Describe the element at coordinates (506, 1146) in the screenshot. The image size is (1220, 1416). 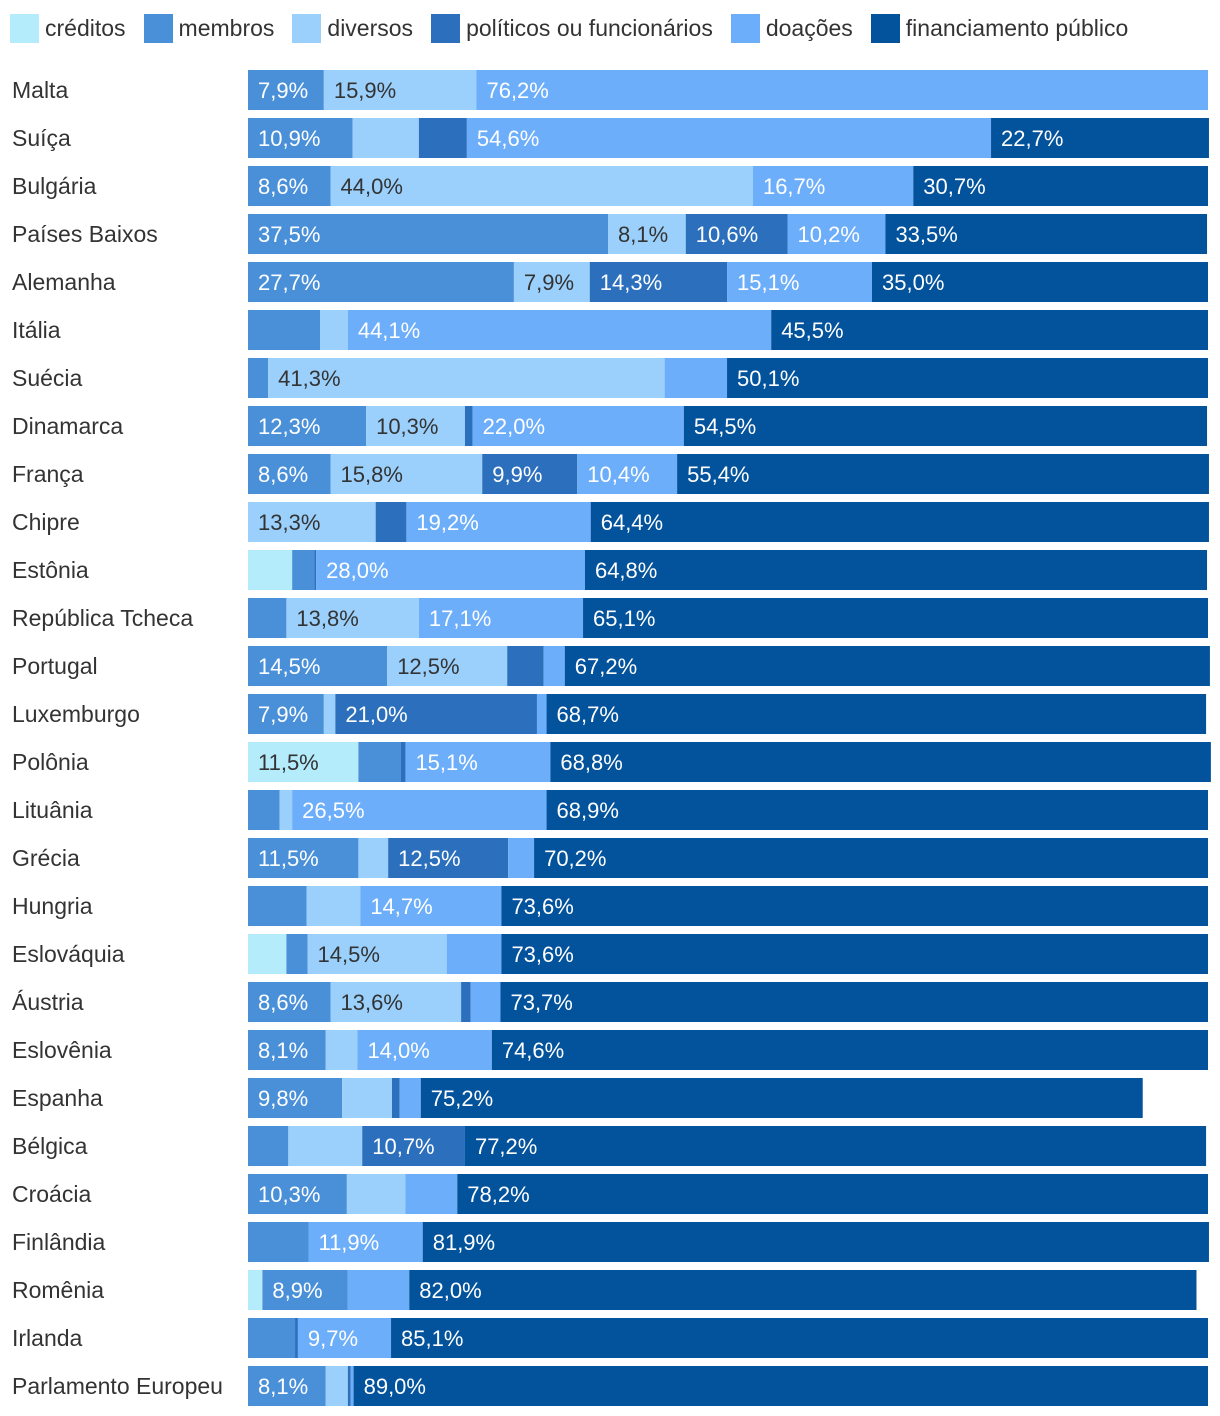
I see `data-label: 77,2%` at that location.